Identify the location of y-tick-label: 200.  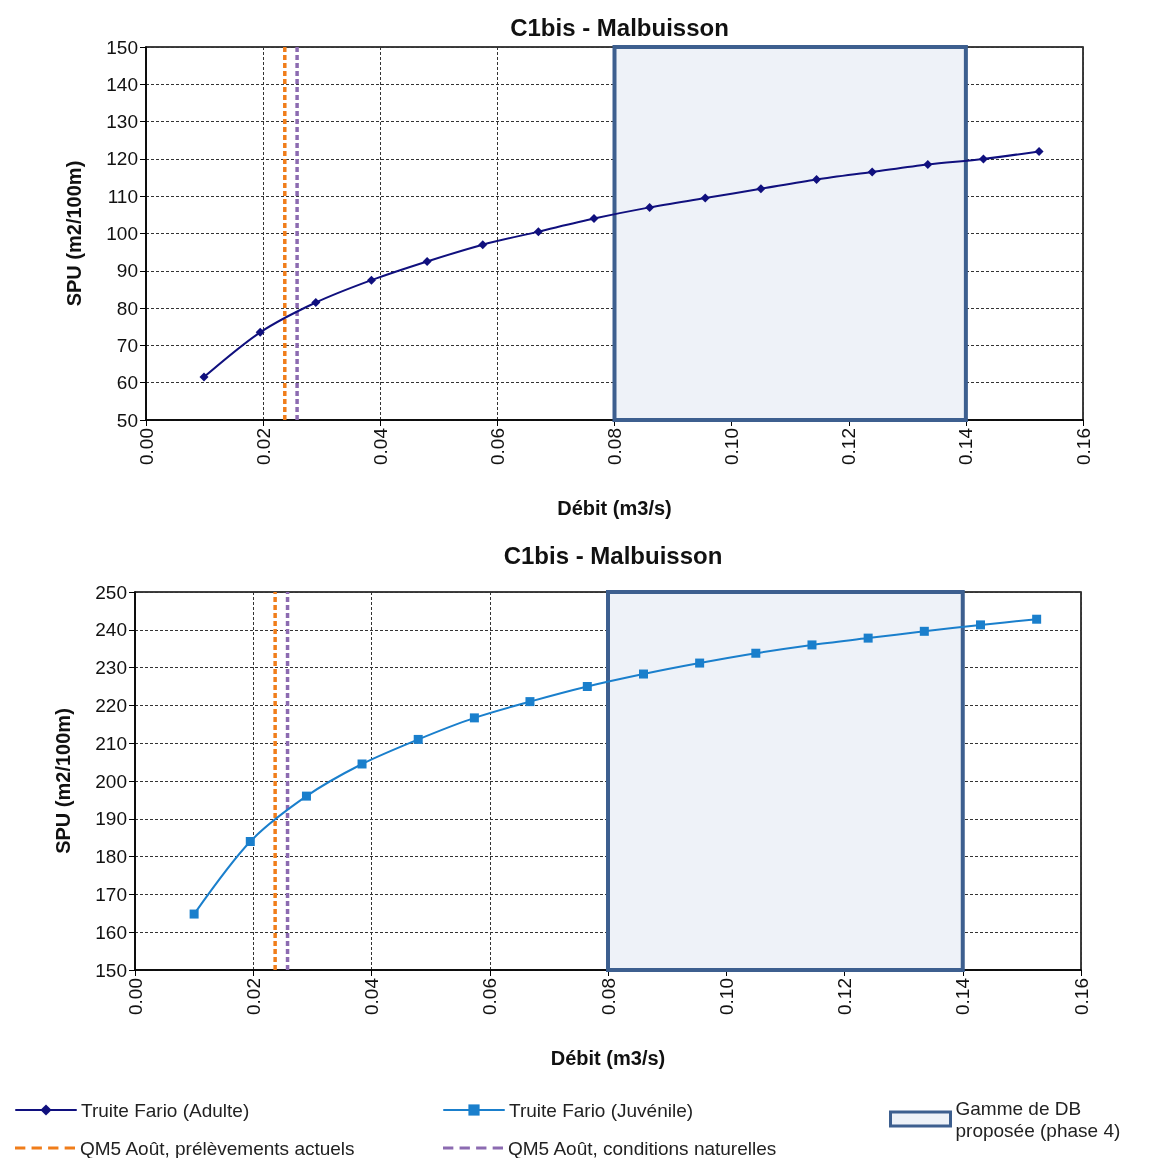
(111, 781).